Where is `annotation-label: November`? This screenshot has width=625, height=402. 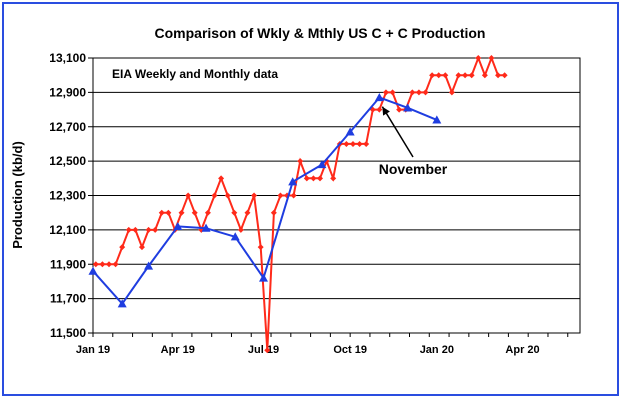 annotation-label: November is located at coordinates (413, 169).